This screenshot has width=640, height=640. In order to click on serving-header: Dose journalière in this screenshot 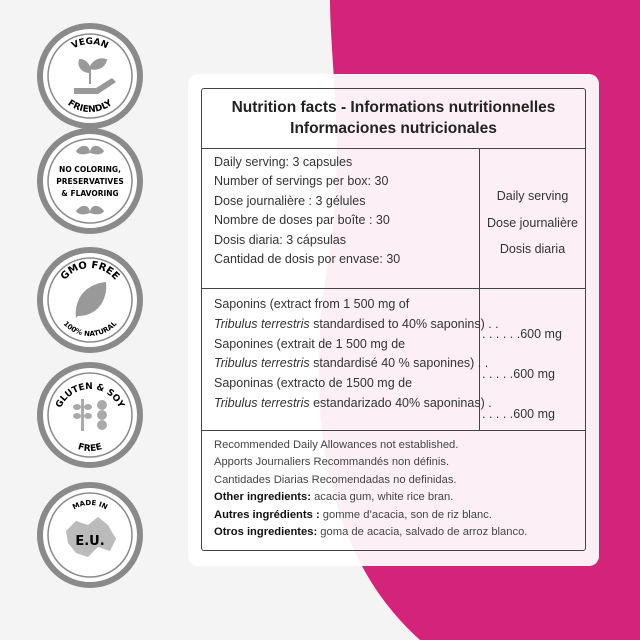, I will do `click(532, 222)`.